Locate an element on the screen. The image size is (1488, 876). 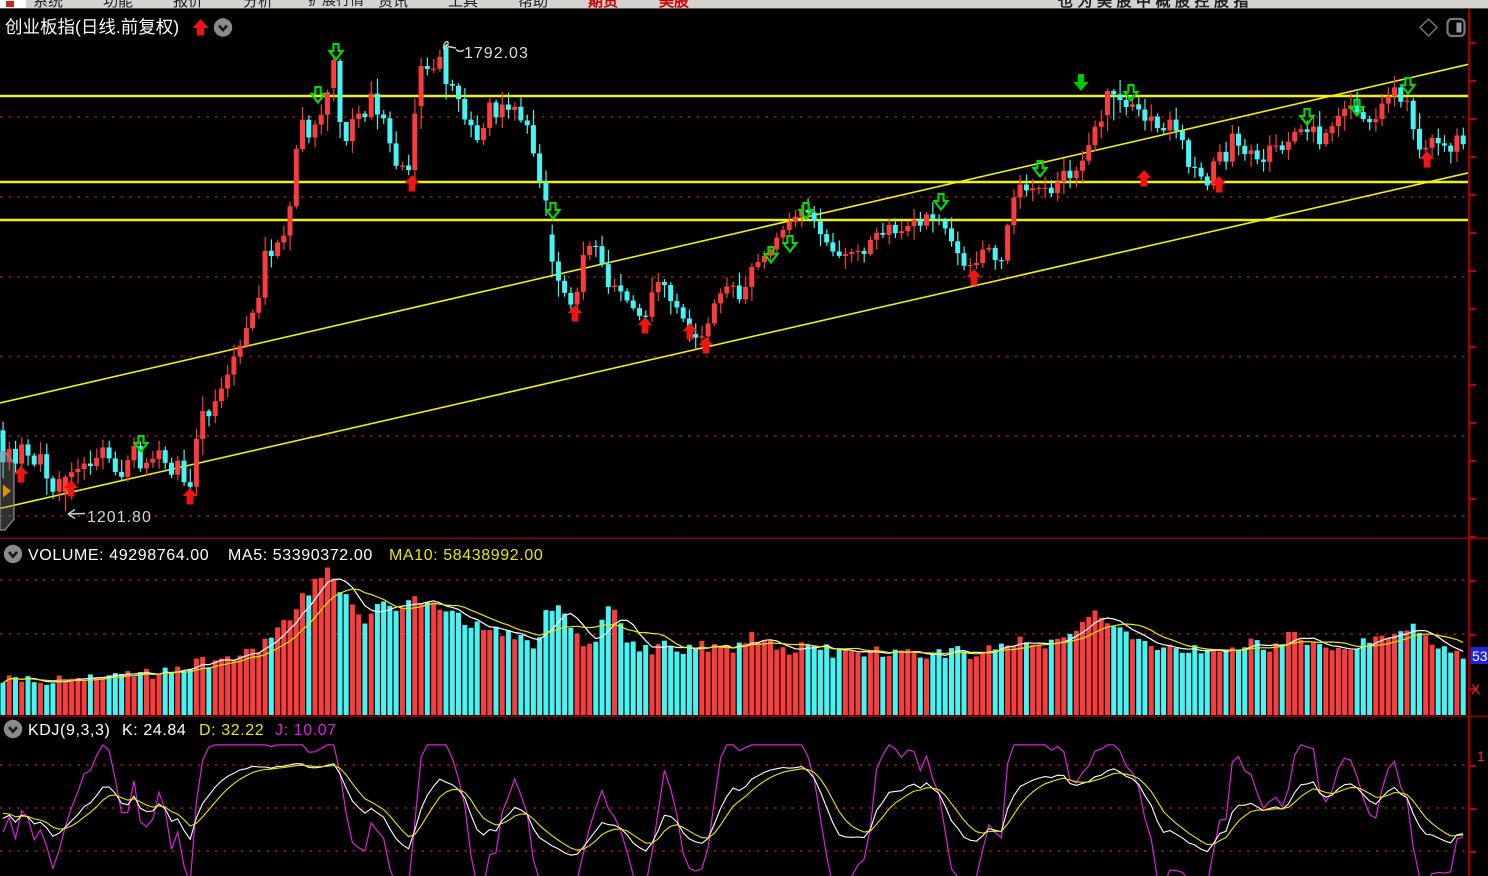
svg-text: 1201.80 is located at coordinates (119, 517).